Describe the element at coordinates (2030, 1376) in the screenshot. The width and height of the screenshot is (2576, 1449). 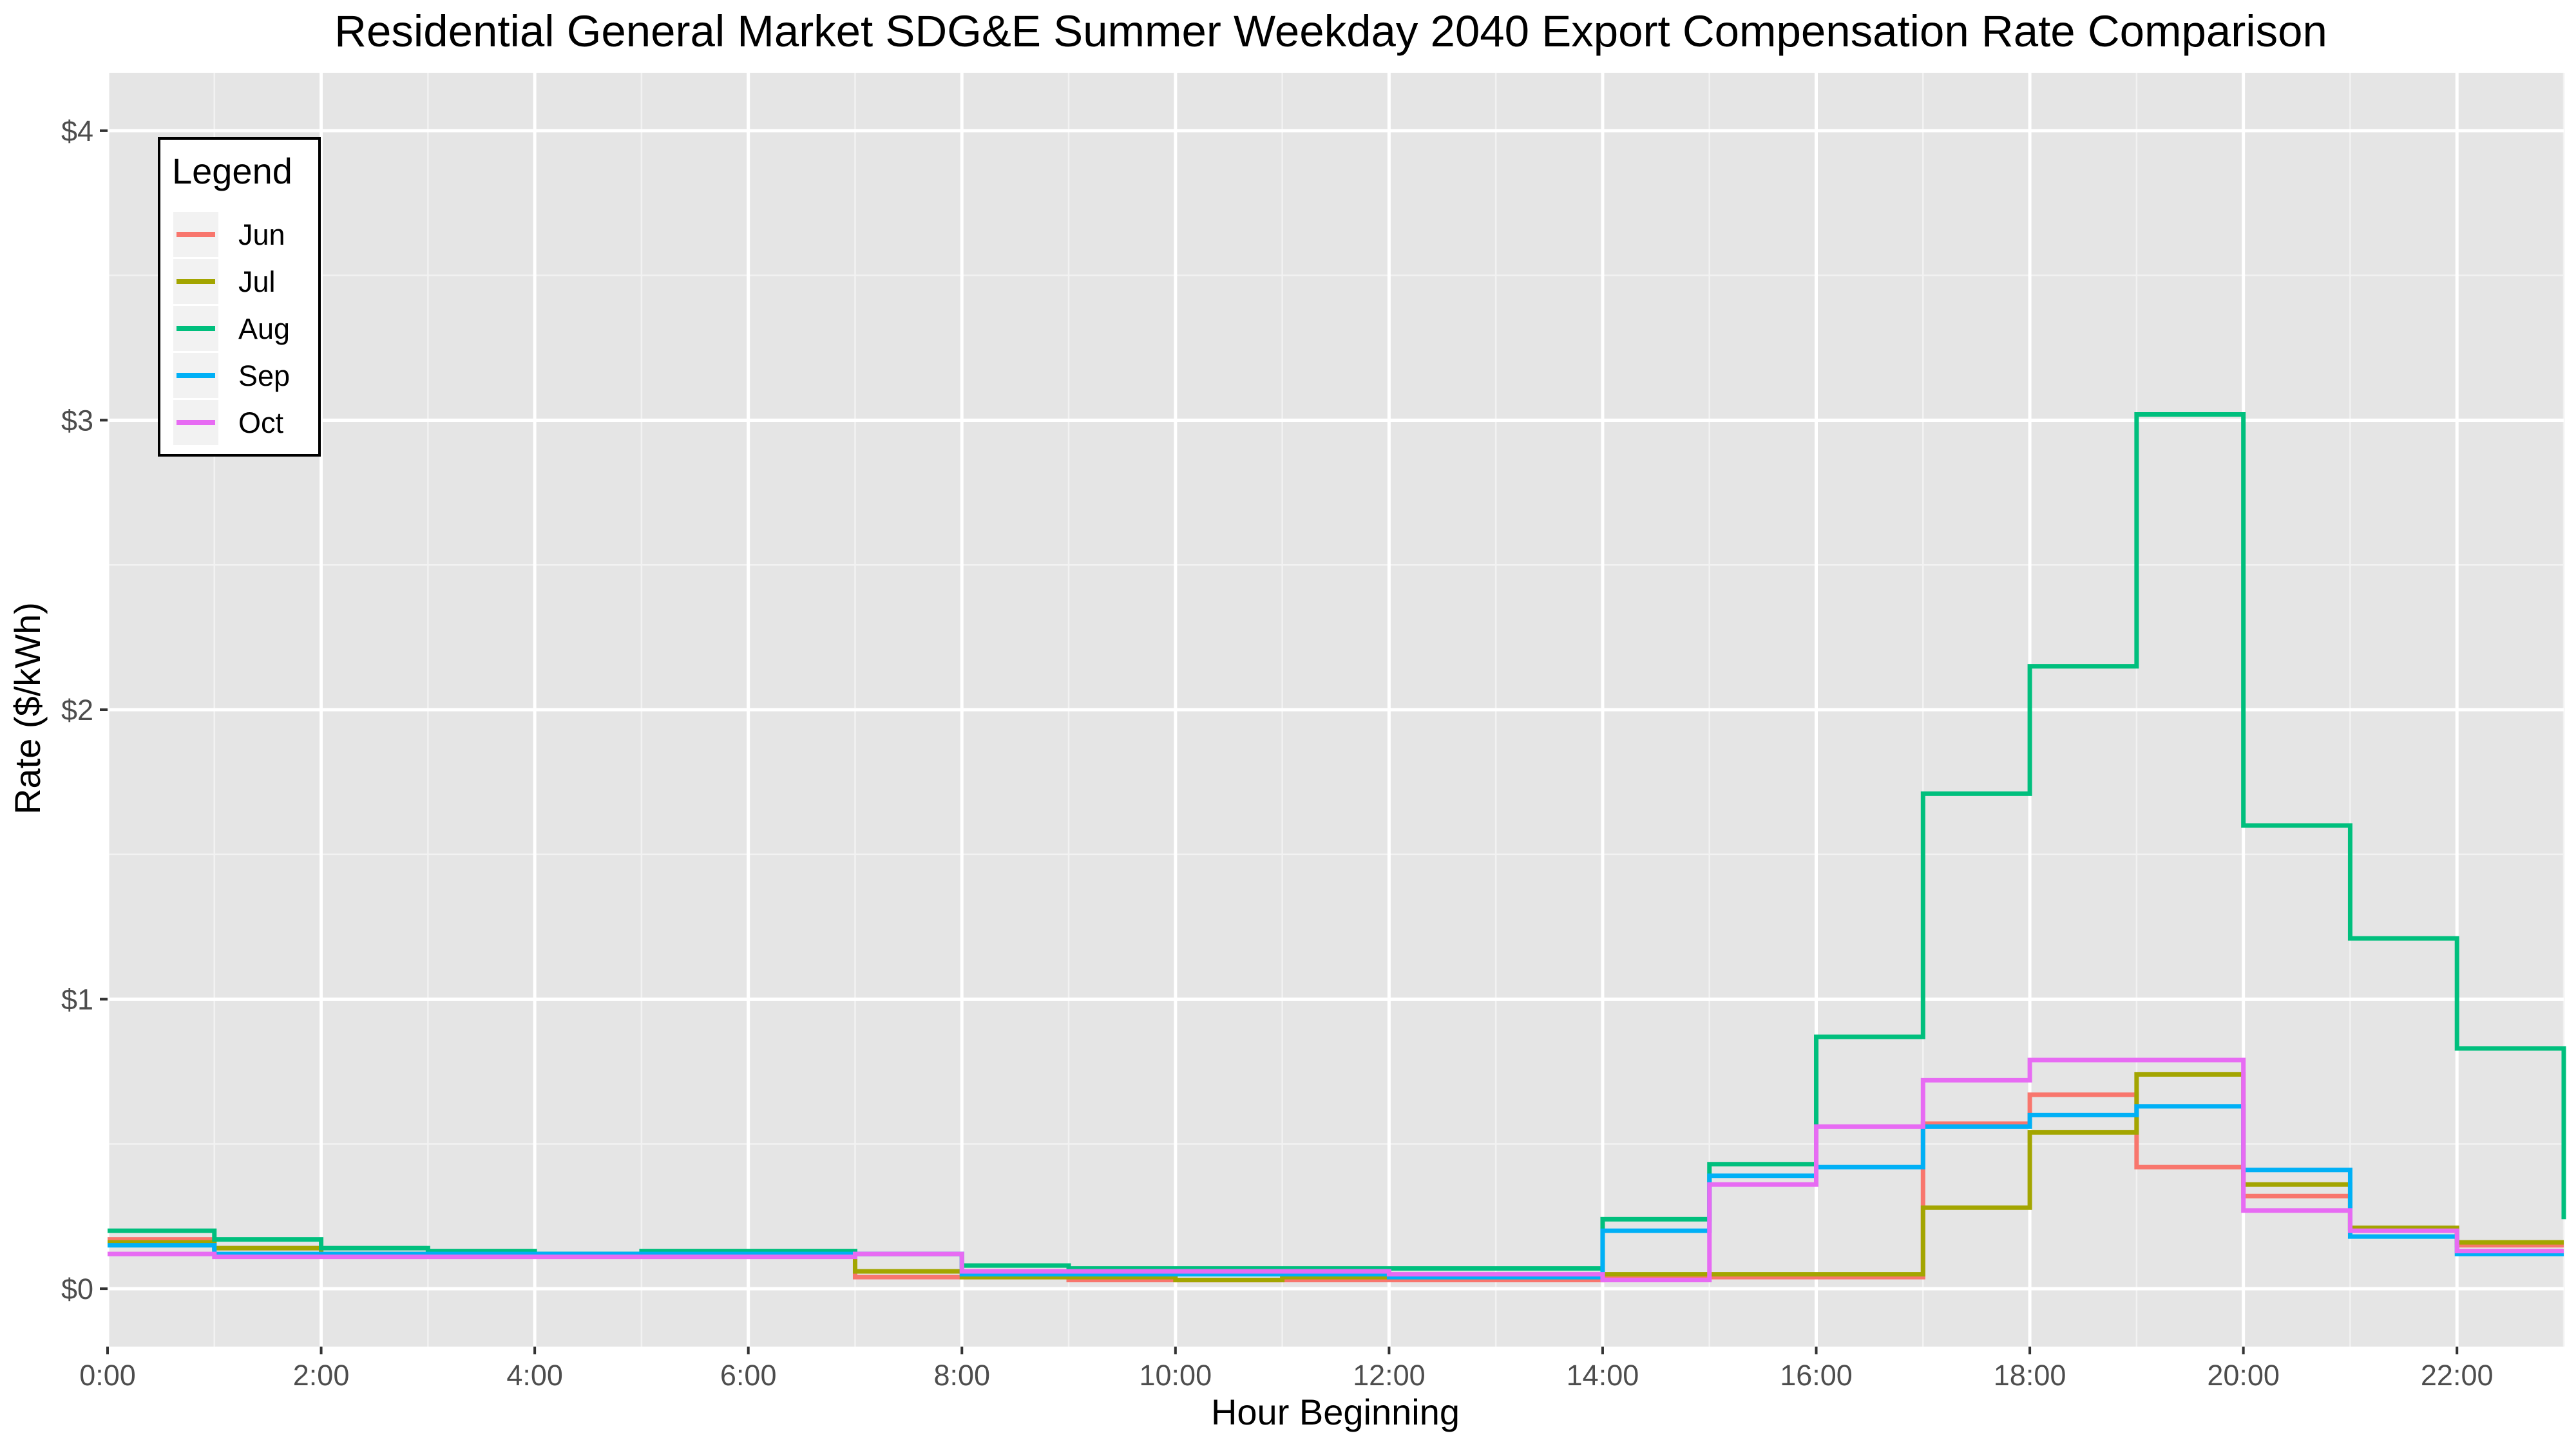
I see `x-tick-label: 18:00` at that location.